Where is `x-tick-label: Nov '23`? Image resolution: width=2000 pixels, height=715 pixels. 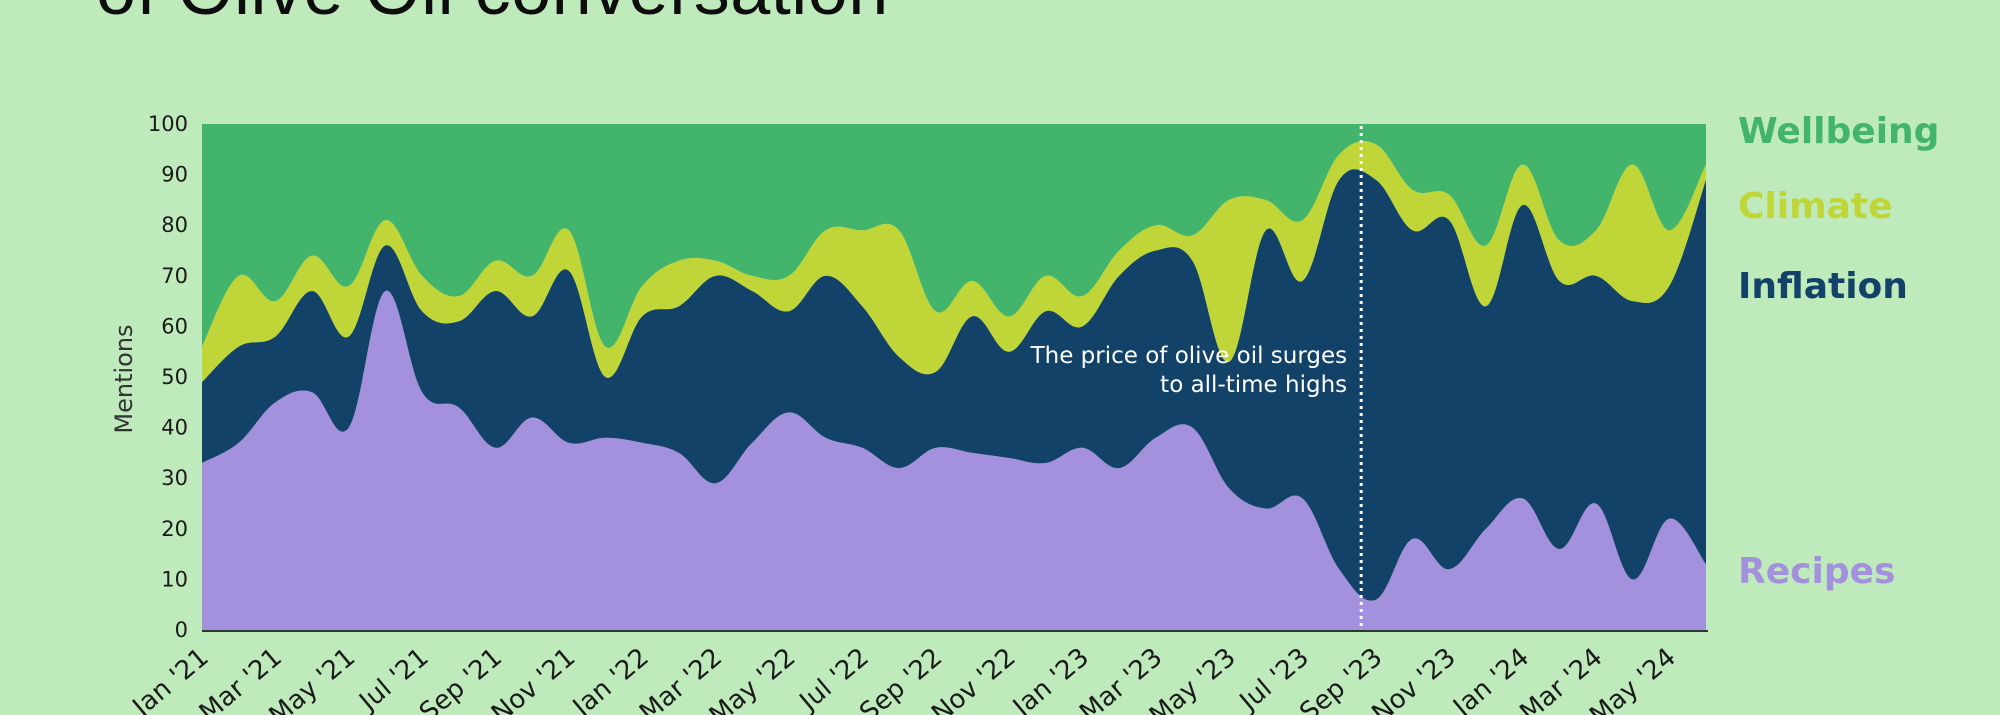
x-tick-label: Nov '23 is located at coordinates (1413, 678).